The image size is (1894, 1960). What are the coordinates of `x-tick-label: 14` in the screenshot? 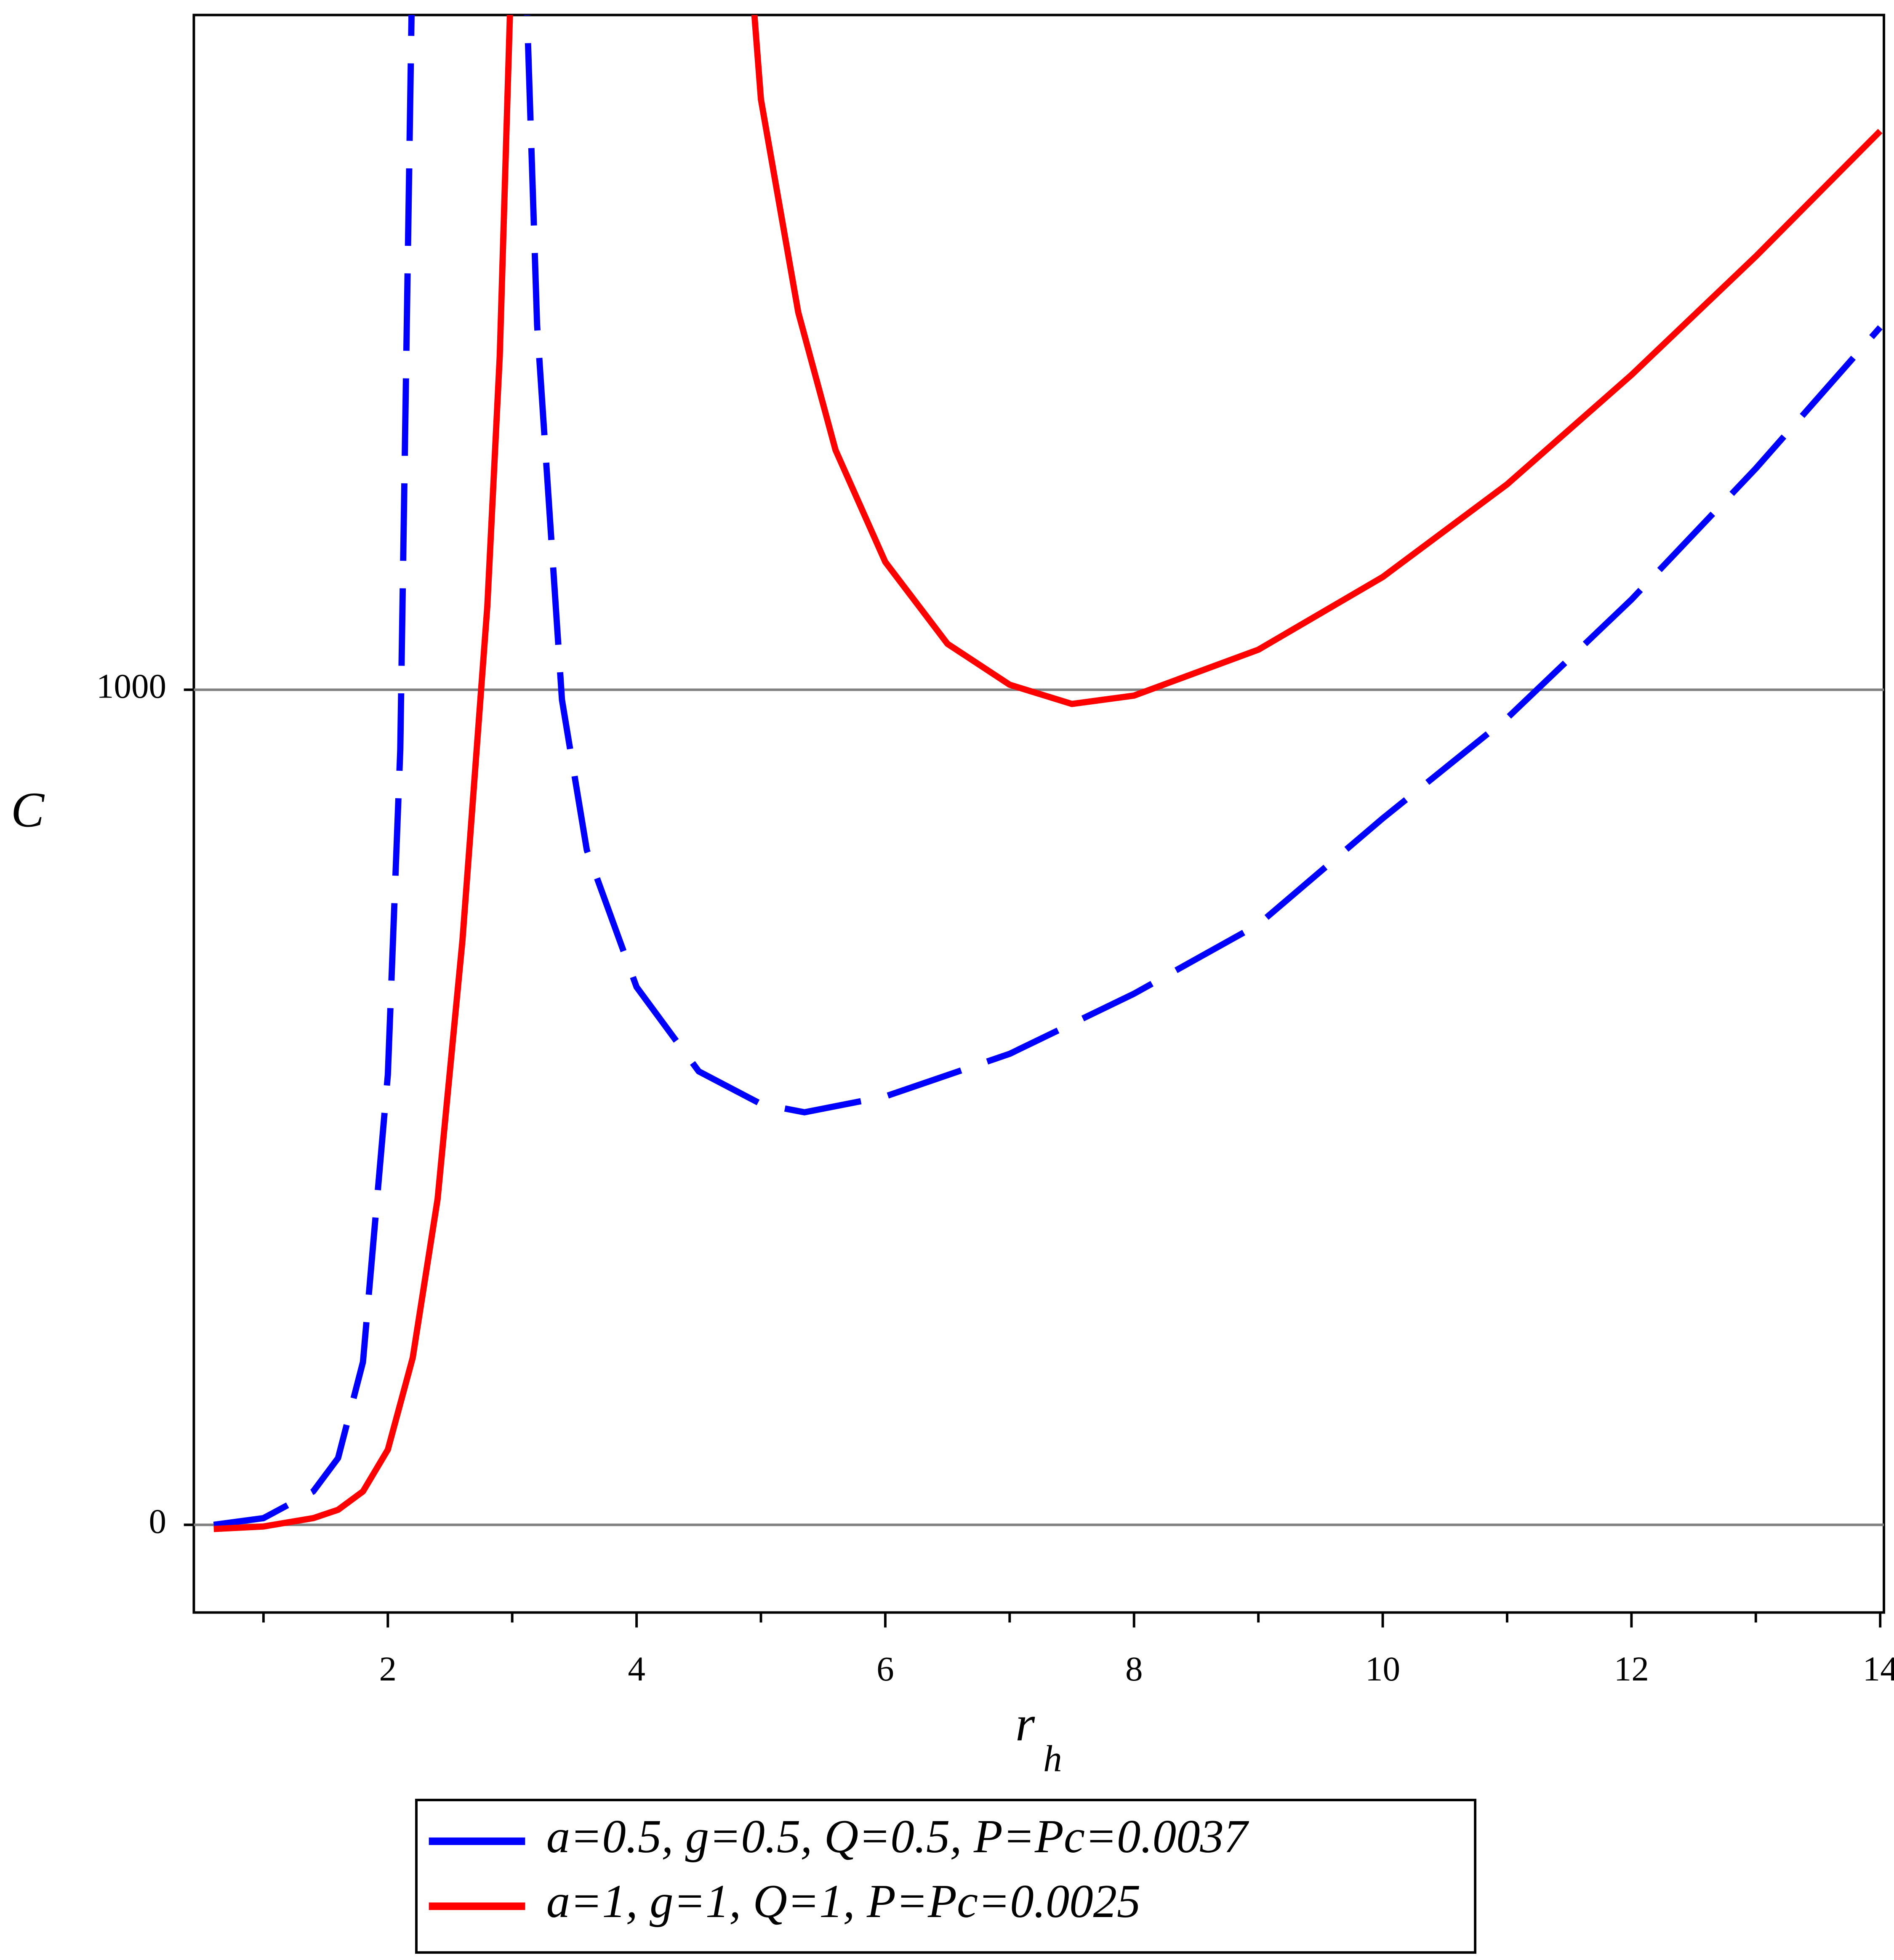 It's located at (1878, 1668).